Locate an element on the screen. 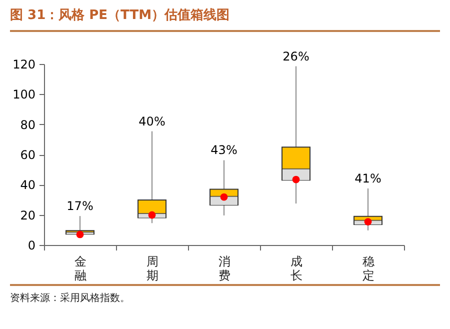 This screenshot has width=450, height=329. y-tick-label: 0 is located at coordinates (32, 245).